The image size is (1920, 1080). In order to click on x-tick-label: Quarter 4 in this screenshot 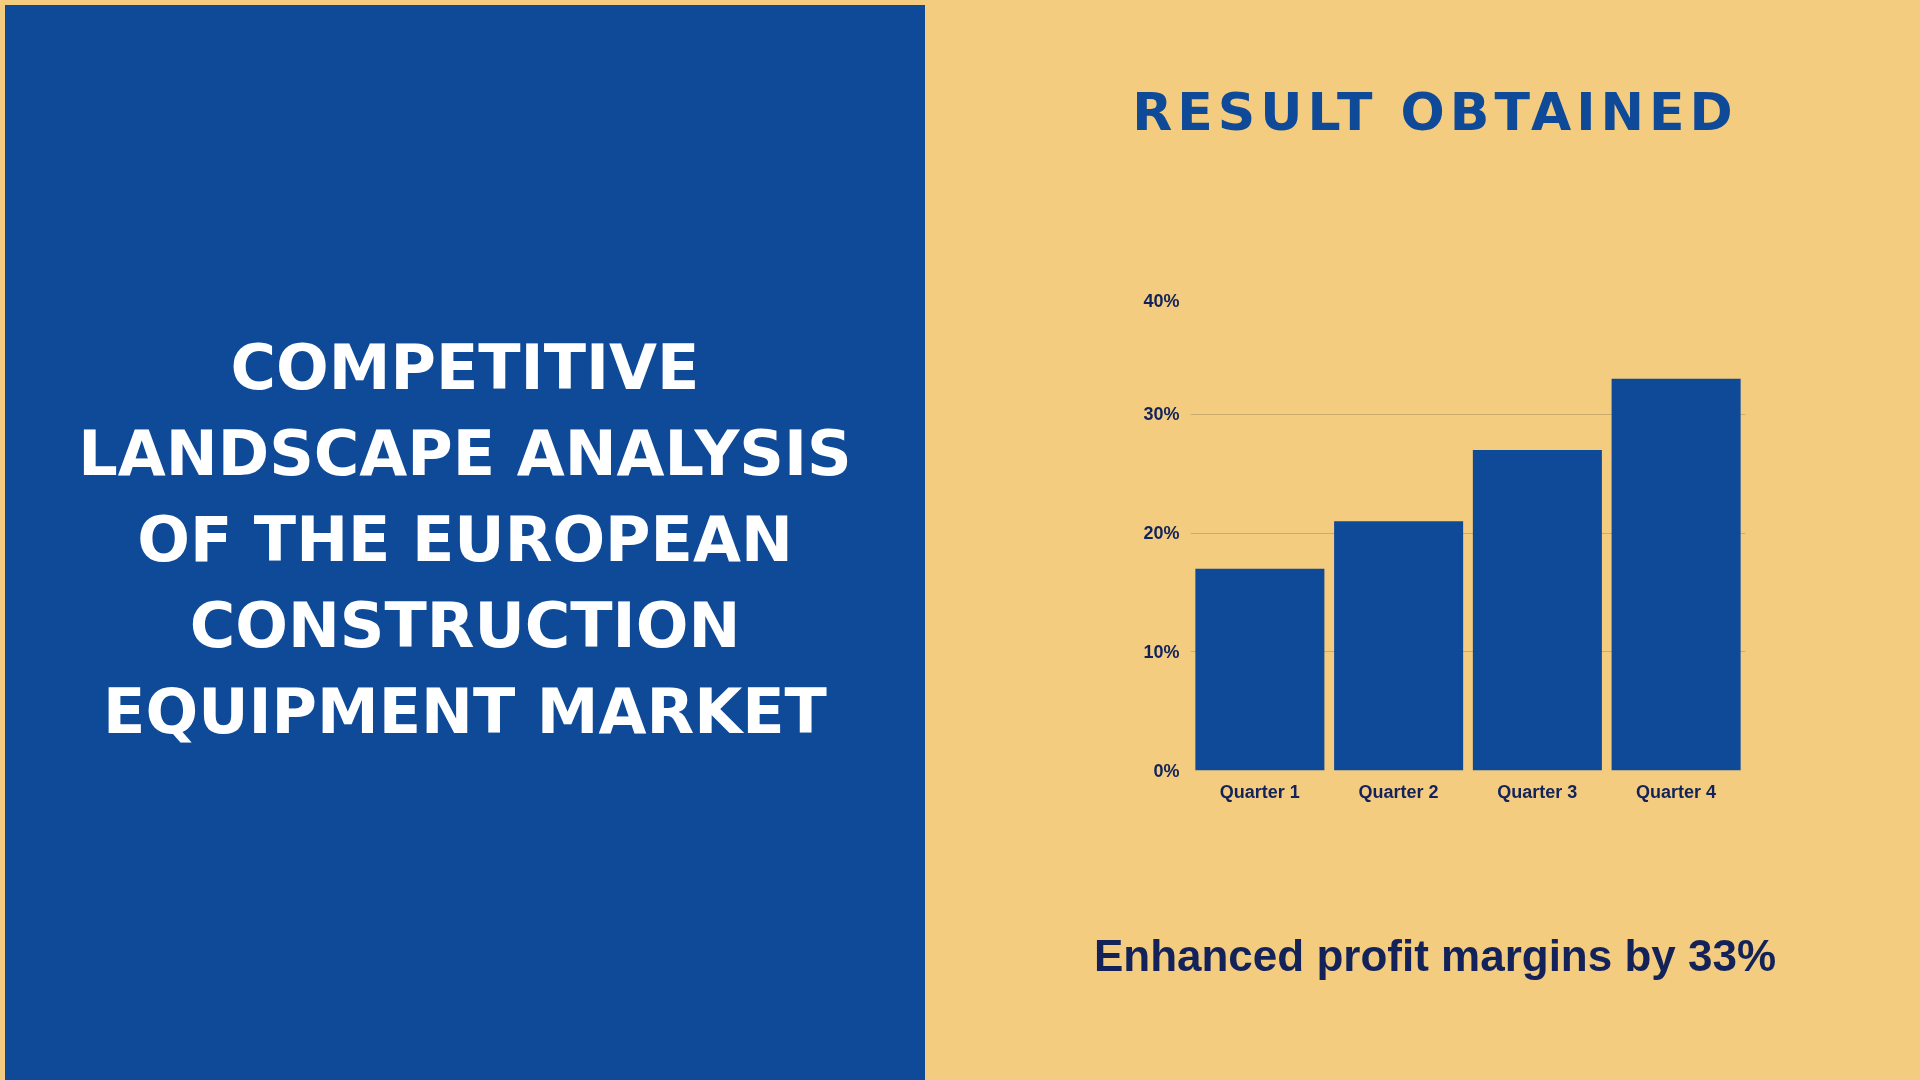, I will do `click(1676, 791)`.